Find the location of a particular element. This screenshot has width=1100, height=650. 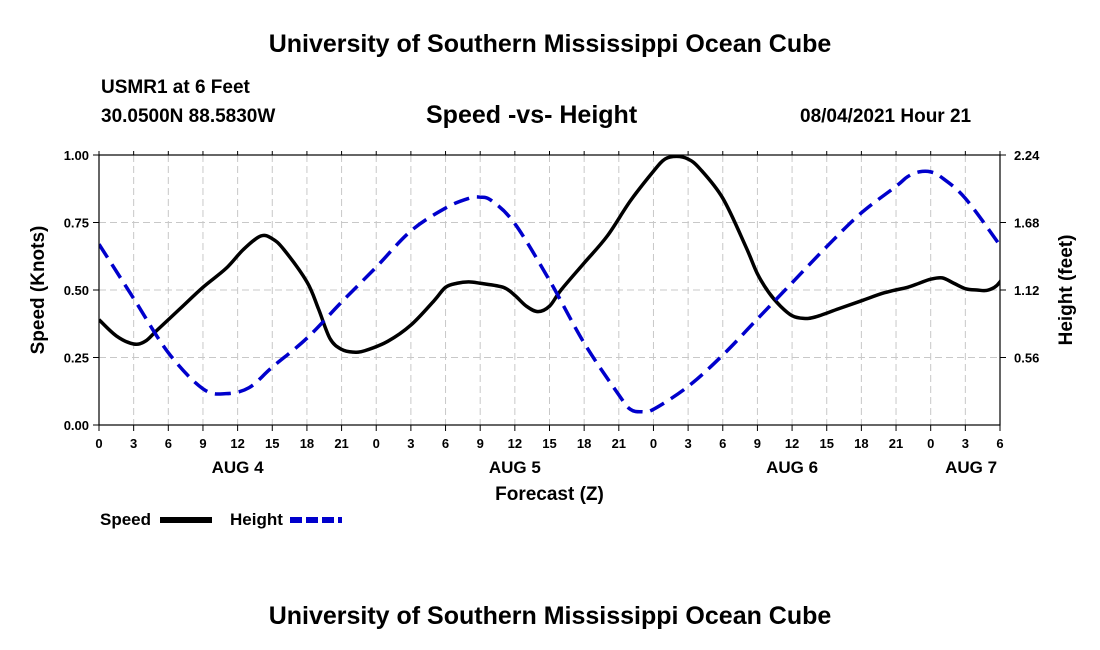

legend: Speed Height is located at coordinates (221, 519).